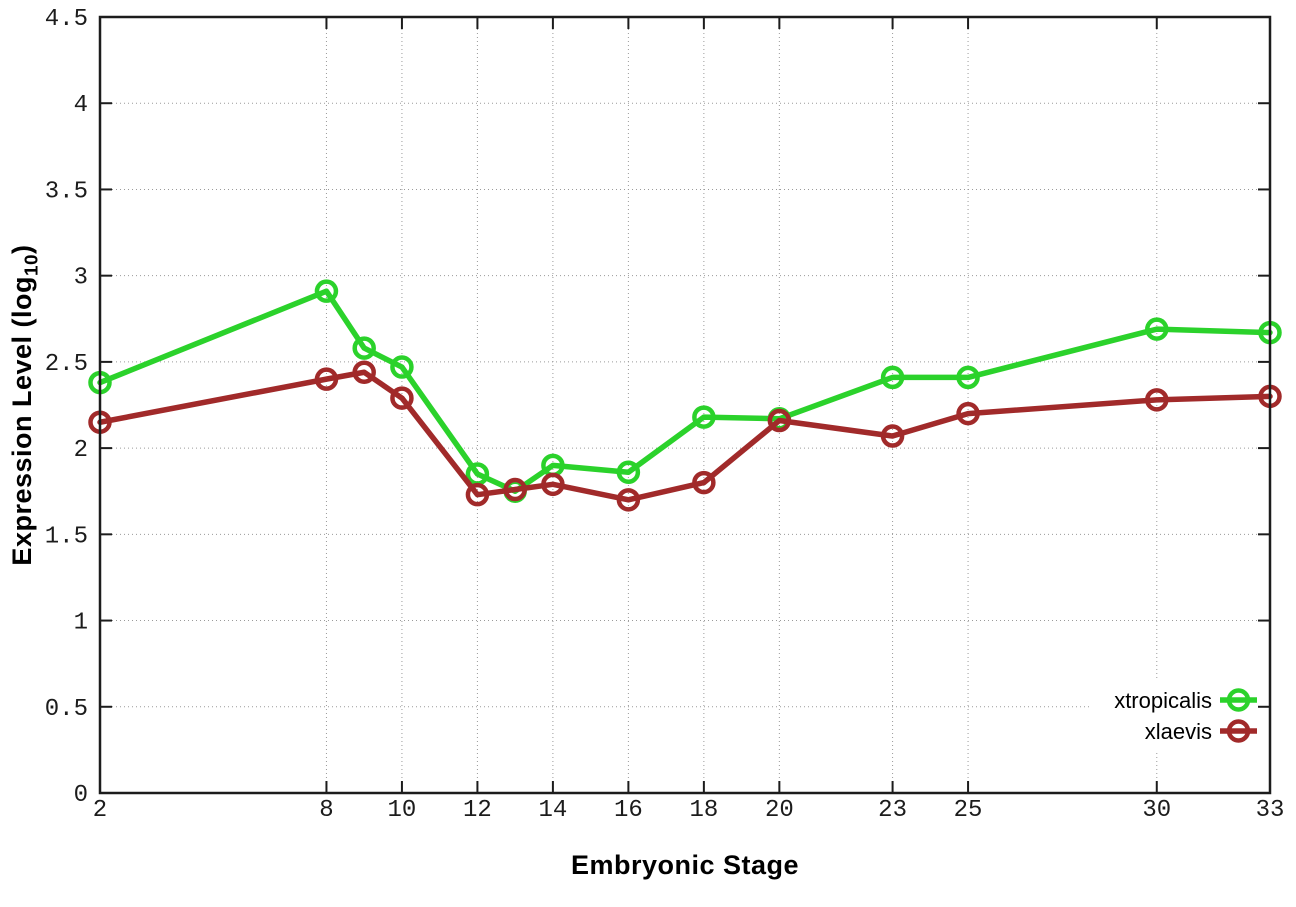 This screenshot has width=1296, height=907. I want to click on x-axis-title: Embryonic Stage, so click(685, 865).